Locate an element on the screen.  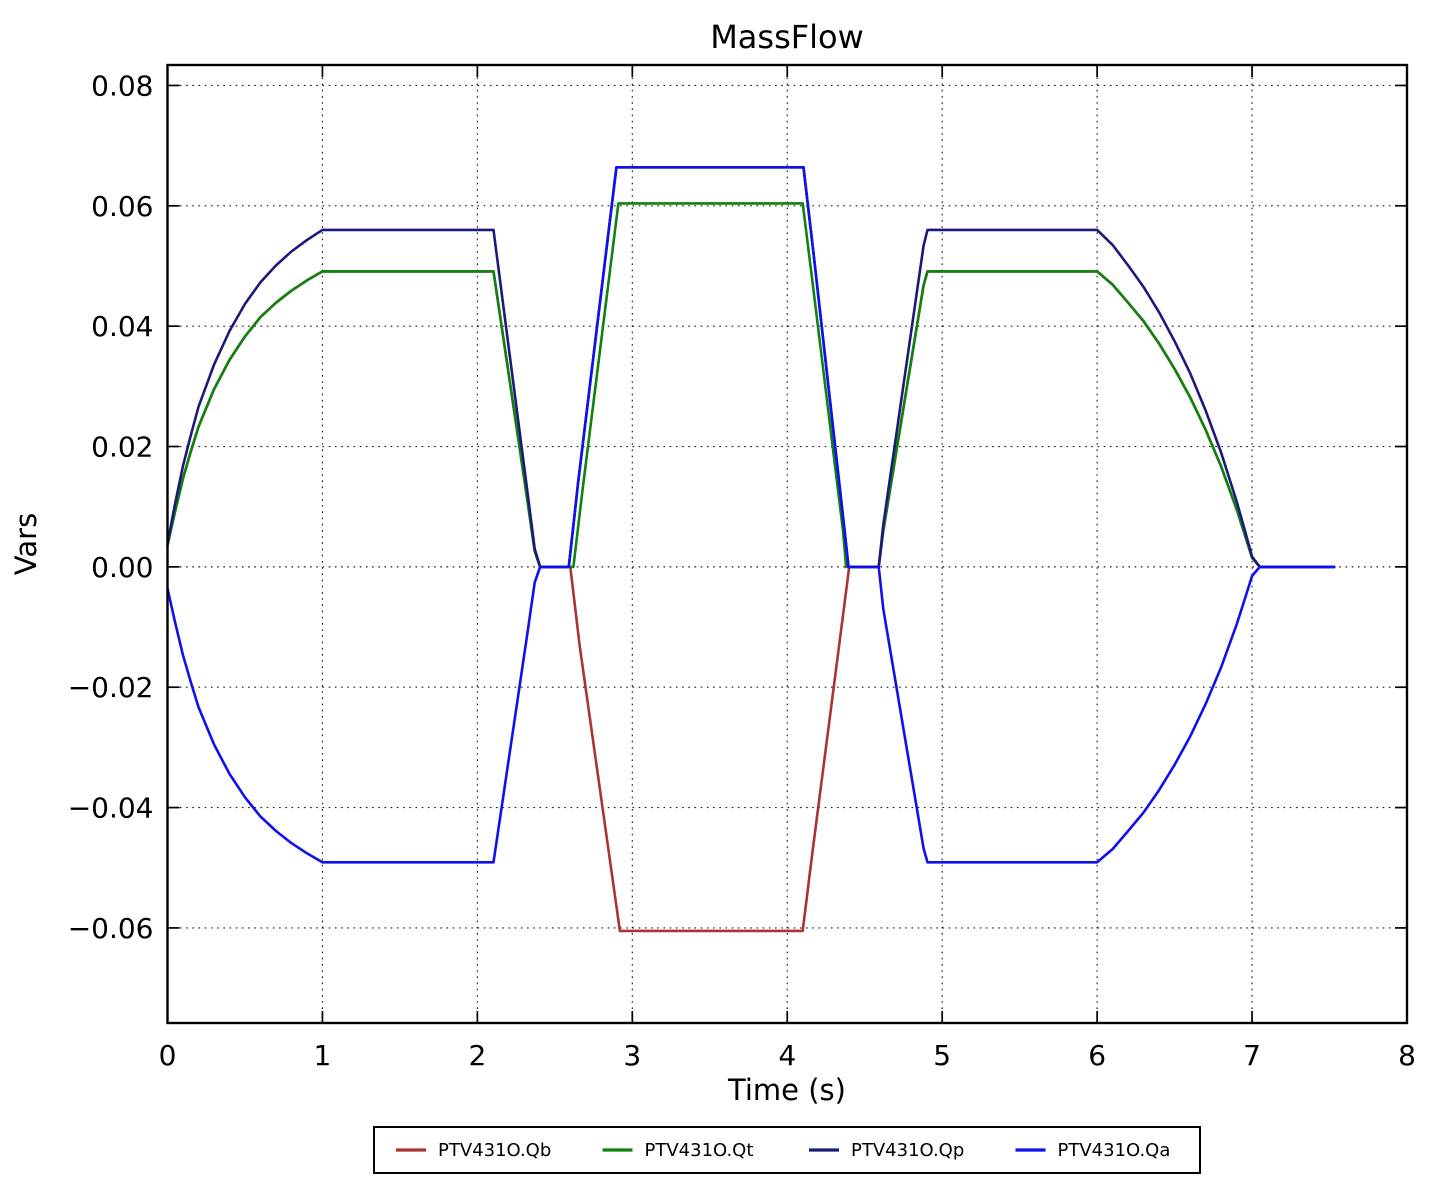
x-tick-label-2: 2 is located at coordinates (477, 1055).